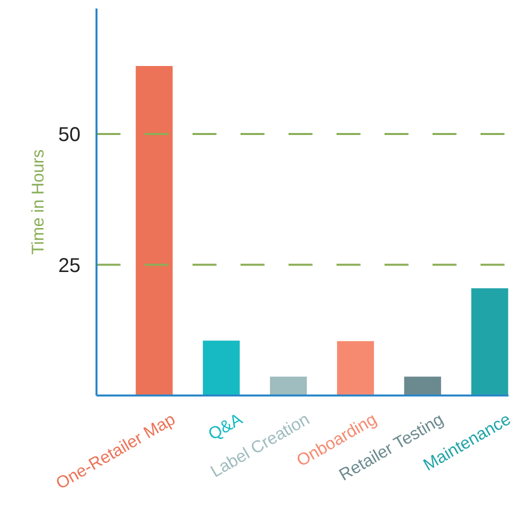 Image resolution: width=516 pixels, height=513 pixels. Describe the element at coordinates (38, 202) in the screenshot. I see `y-axis-title: Time in Hours` at that location.